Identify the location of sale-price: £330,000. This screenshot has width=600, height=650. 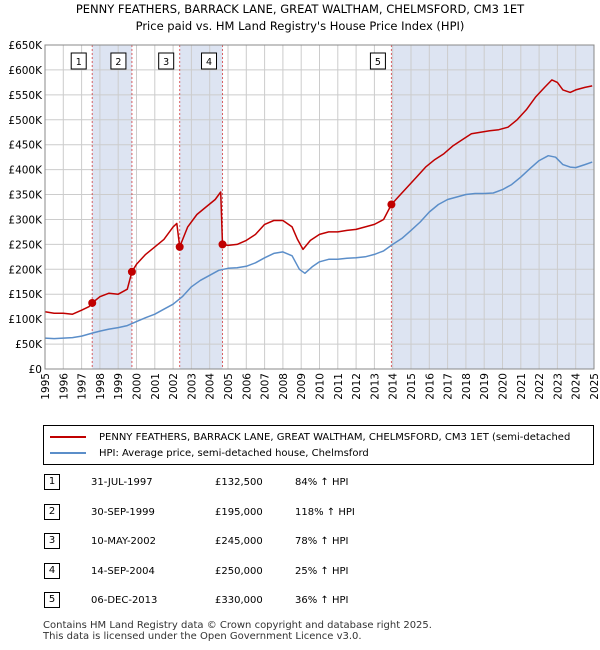
(239, 600).